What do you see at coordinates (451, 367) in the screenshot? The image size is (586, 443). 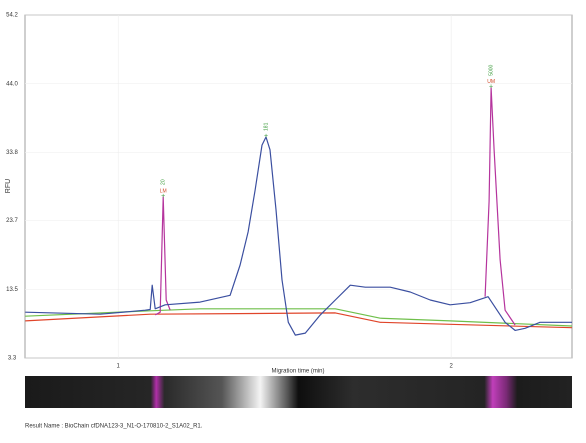 I see `x-tick-label: 2` at bounding box center [451, 367].